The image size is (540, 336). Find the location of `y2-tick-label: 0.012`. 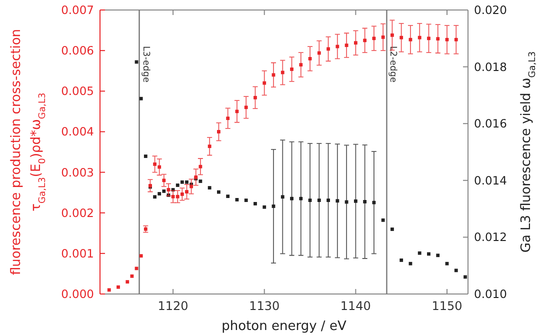

y2-tick-label: 0.012 is located at coordinates (490, 237).